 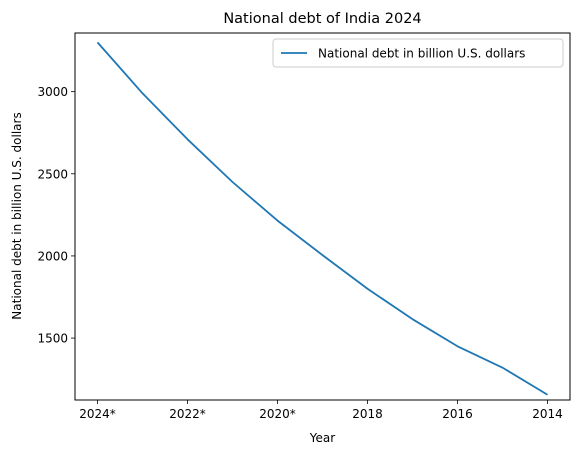 I want to click on legend: National debt in billion U.S. dollars, so click(x=418, y=53).